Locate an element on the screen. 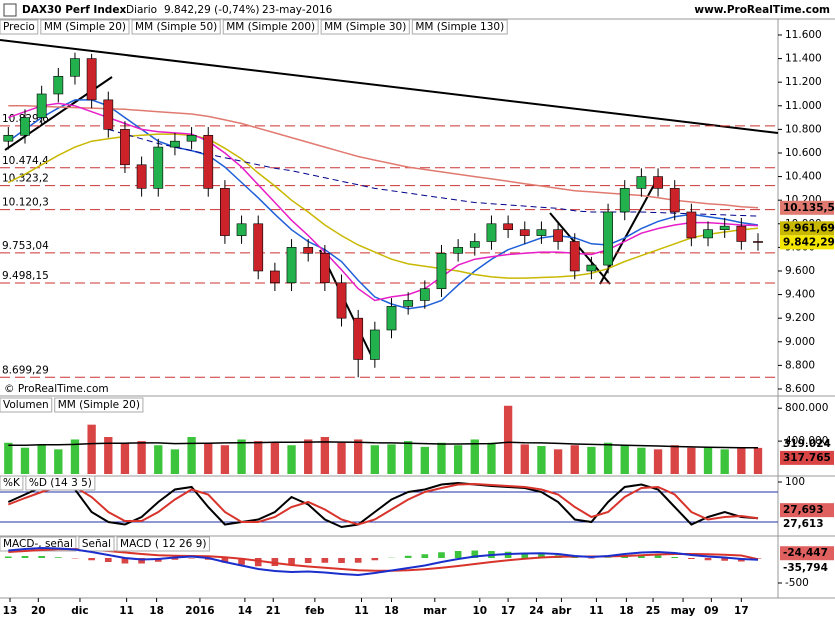  watermark: © ProRealTime.com is located at coordinates (56, 389).